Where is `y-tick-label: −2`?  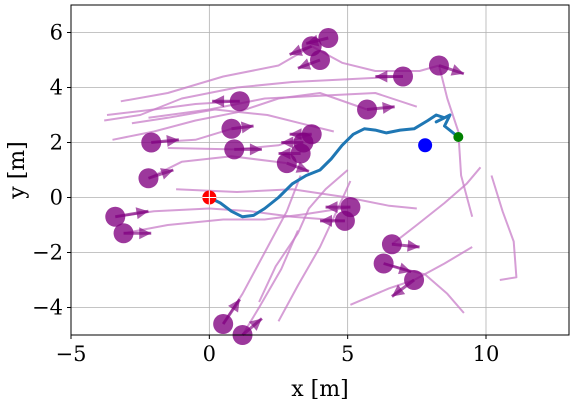 y-tick-label: −2 is located at coordinates (47, 253).